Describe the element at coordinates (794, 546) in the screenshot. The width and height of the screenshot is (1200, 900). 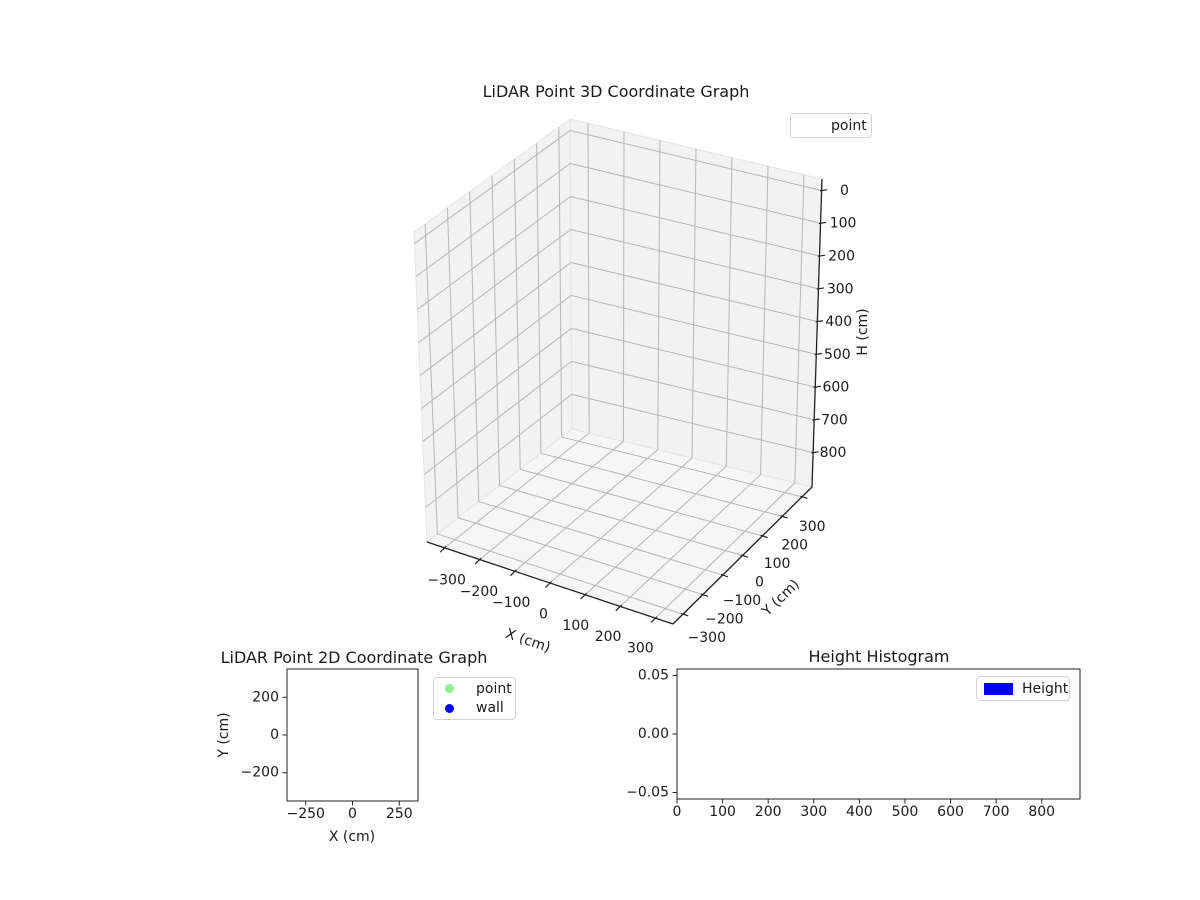
I see `plot3d-y-tick-label: 200` at that location.